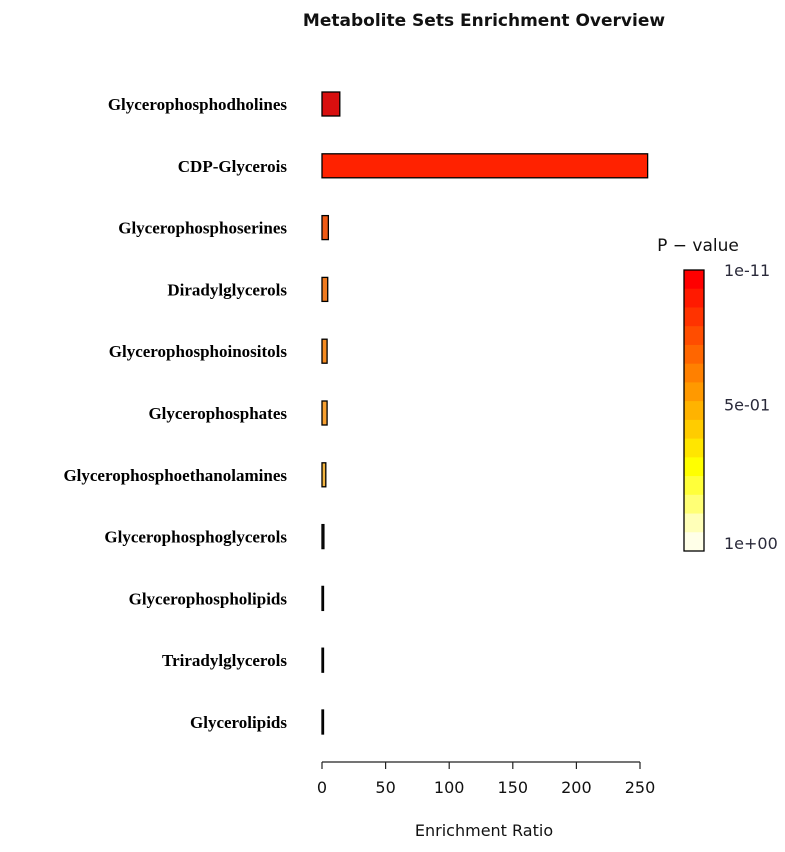  What do you see at coordinates (484, 21) in the screenshot?
I see `chart-title: Metabolite Sets Enrichment Overview` at bounding box center [484, 21].